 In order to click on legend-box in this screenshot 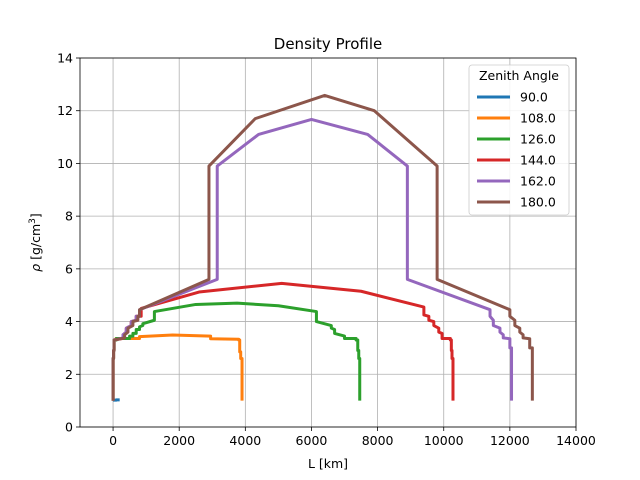, I will do `click(519, 140)`.